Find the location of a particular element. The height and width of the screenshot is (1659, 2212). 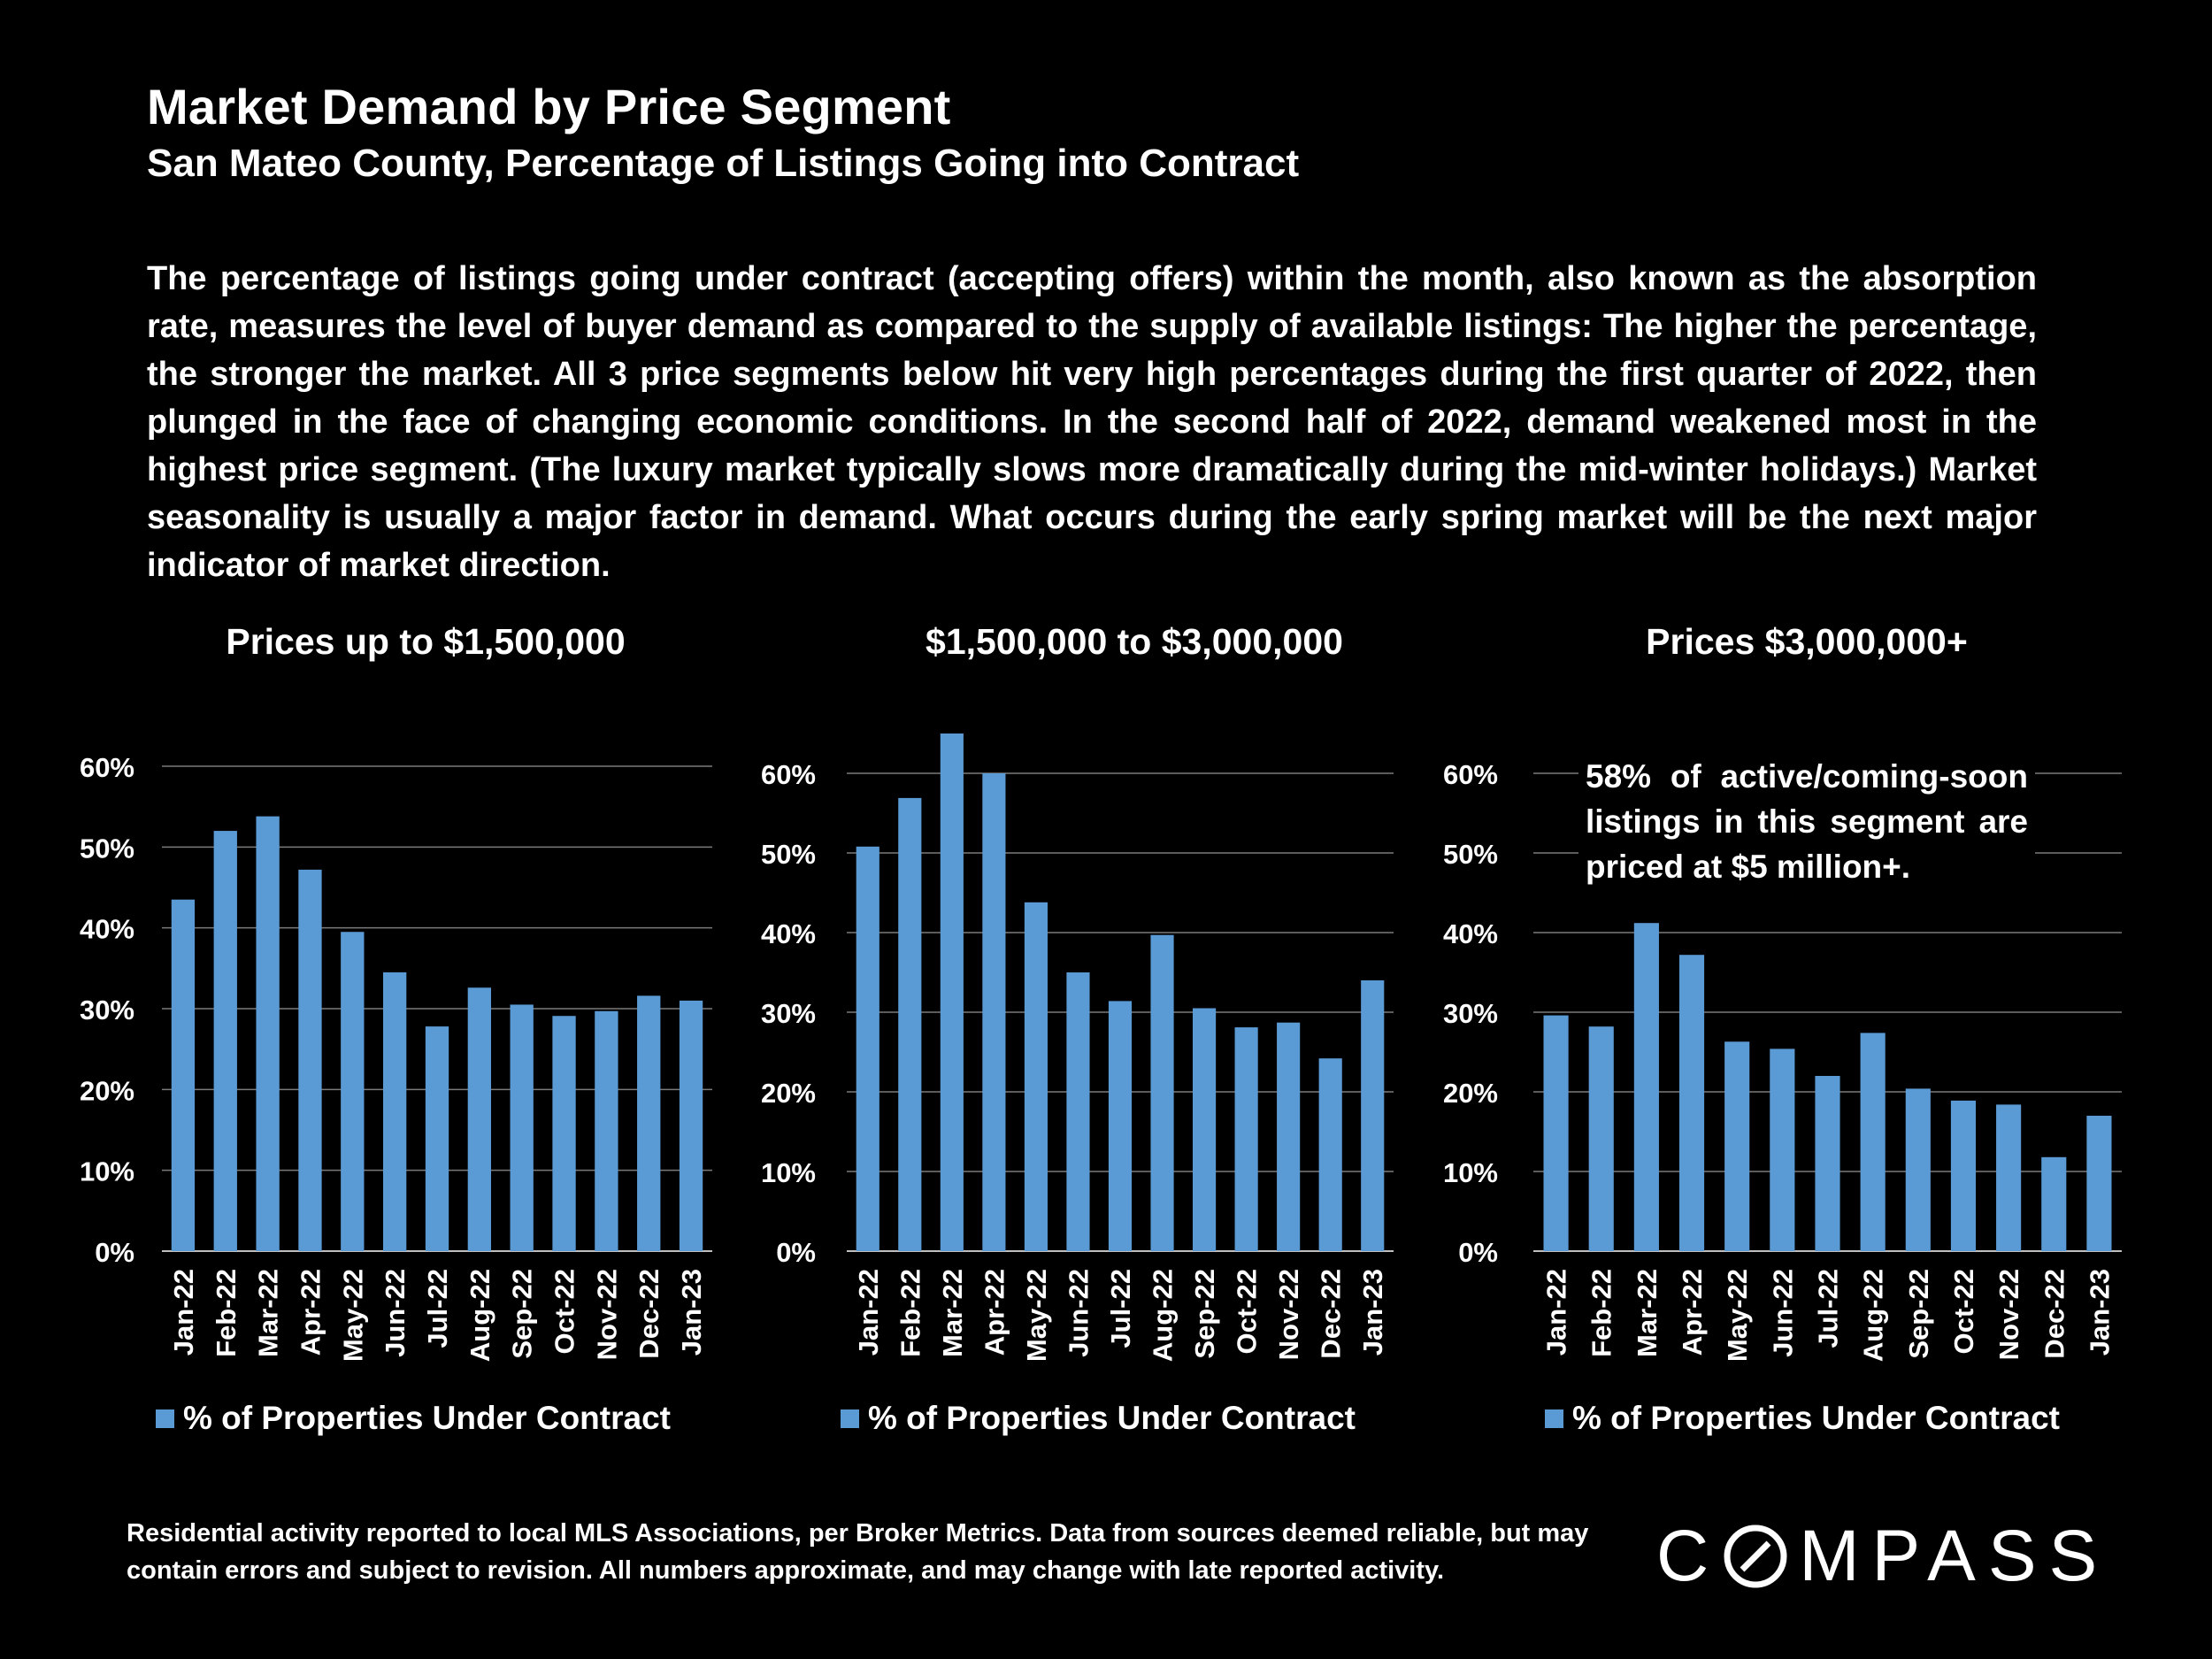

chart-2-legend: % of Properties Under Contract is located at coordinates (1099, 1419).